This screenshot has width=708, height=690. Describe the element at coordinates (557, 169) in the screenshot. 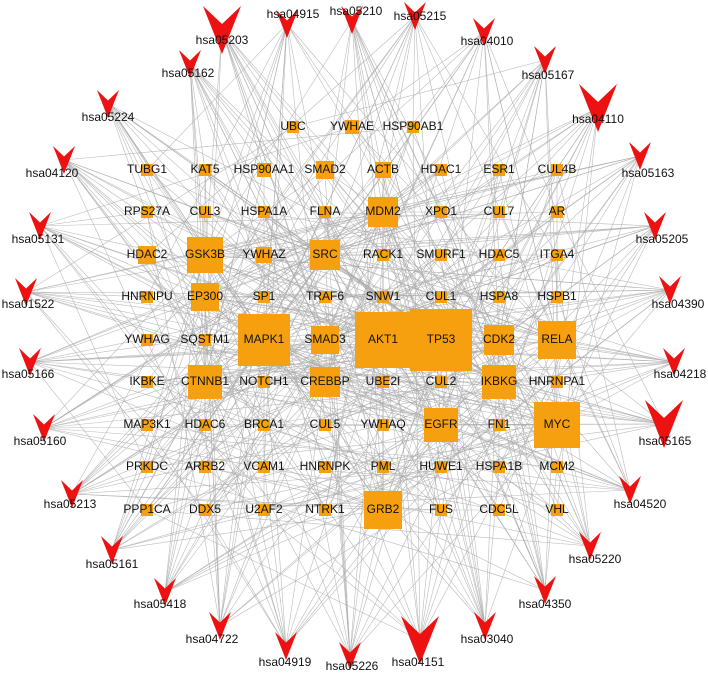

I see `gene-label: CUL4B` at that location.